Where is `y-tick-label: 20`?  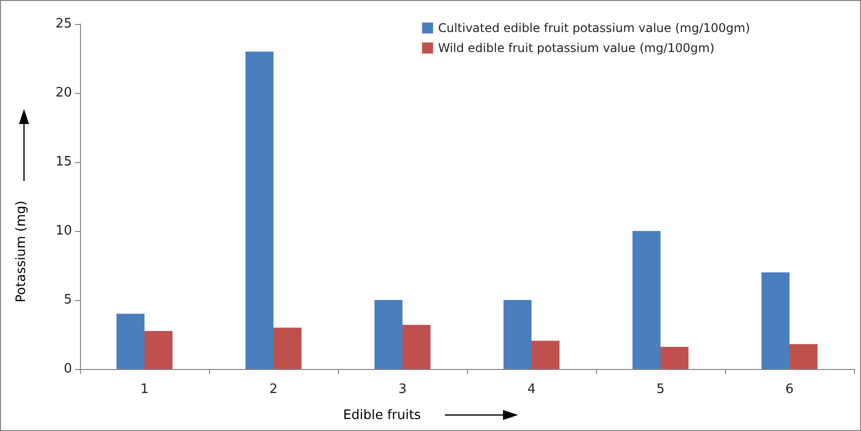
y-tick-label: 20 is located at coordinates (63, 93).